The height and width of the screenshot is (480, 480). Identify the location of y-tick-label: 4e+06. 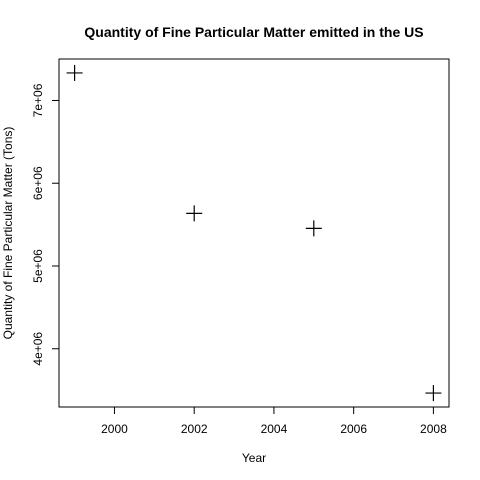
(38, 349).